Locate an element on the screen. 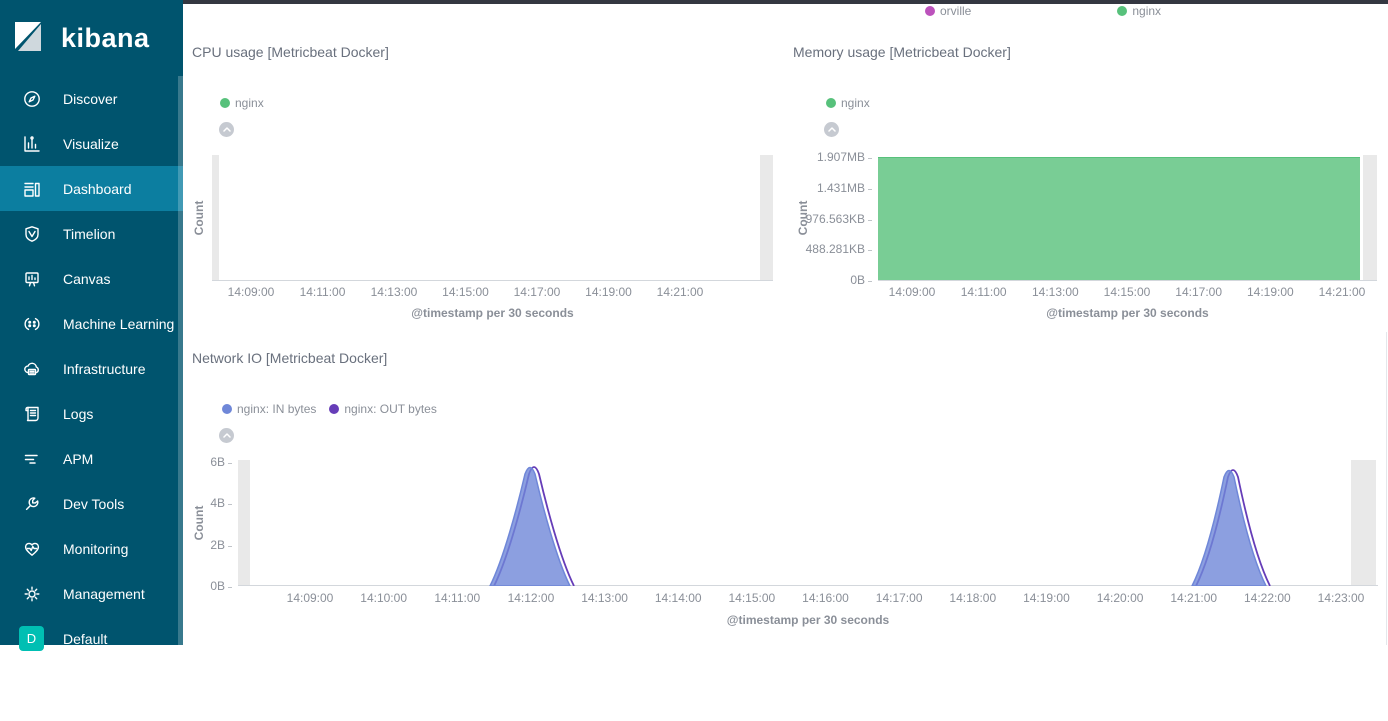  network-in-bytes-area is located at coordinates (1229, 527).